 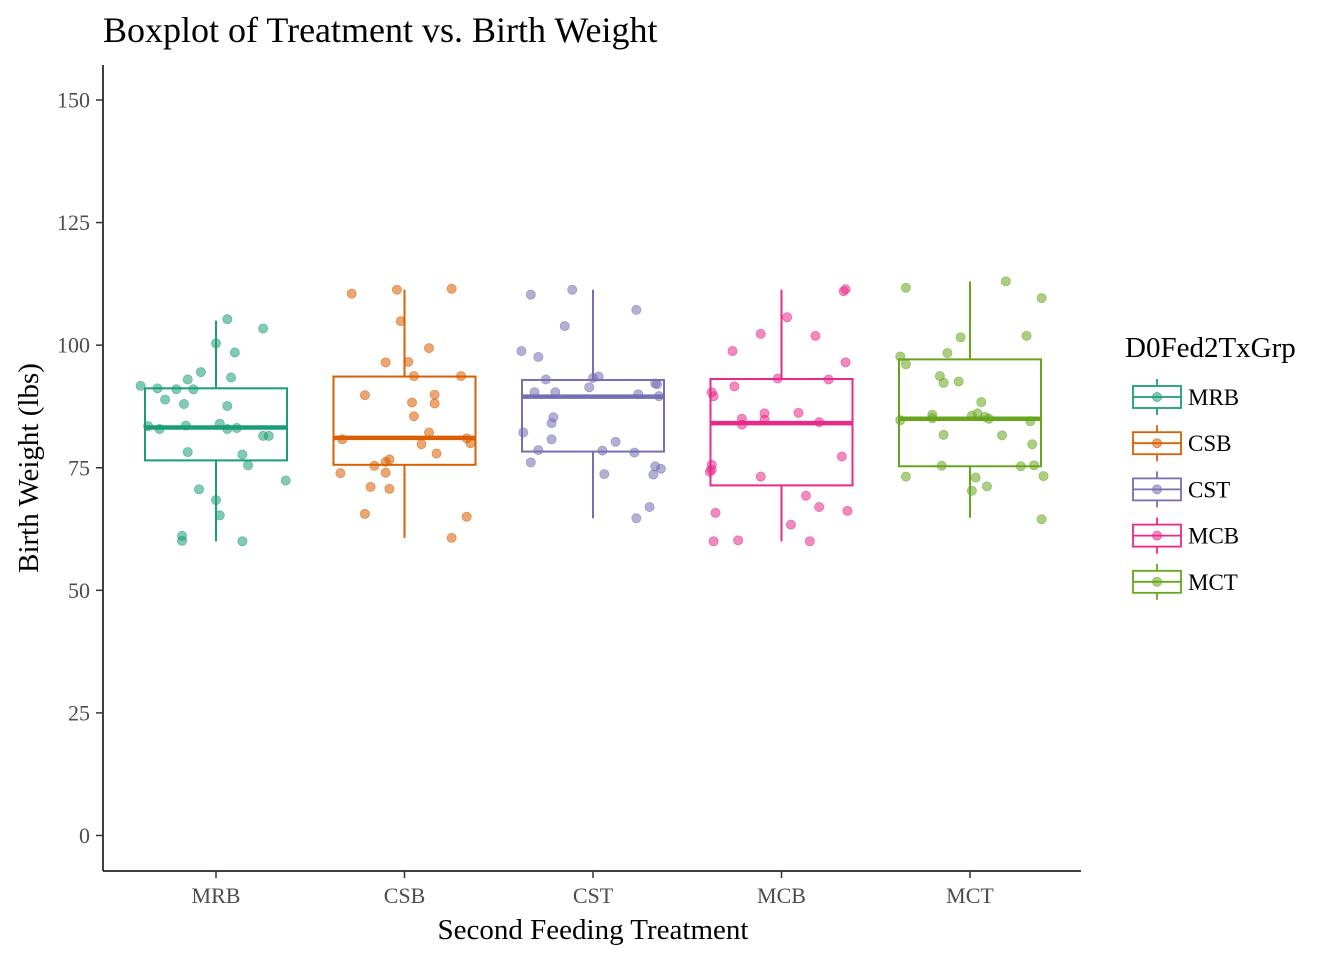 I want to click on legend-label: MCT, so click(x=1213, y=582).